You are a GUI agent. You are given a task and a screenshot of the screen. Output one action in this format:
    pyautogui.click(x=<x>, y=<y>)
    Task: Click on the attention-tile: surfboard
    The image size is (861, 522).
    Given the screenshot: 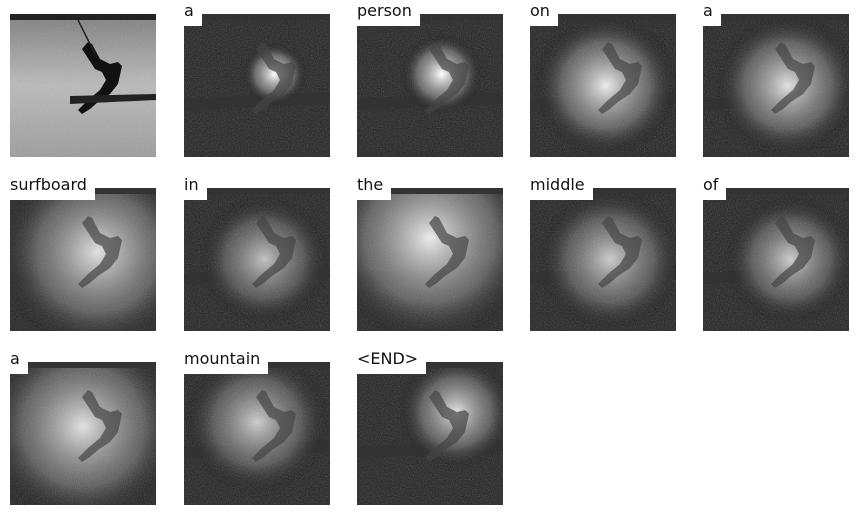 What is the action you would take?
    pyautogui.click(x=82, y=252)
    